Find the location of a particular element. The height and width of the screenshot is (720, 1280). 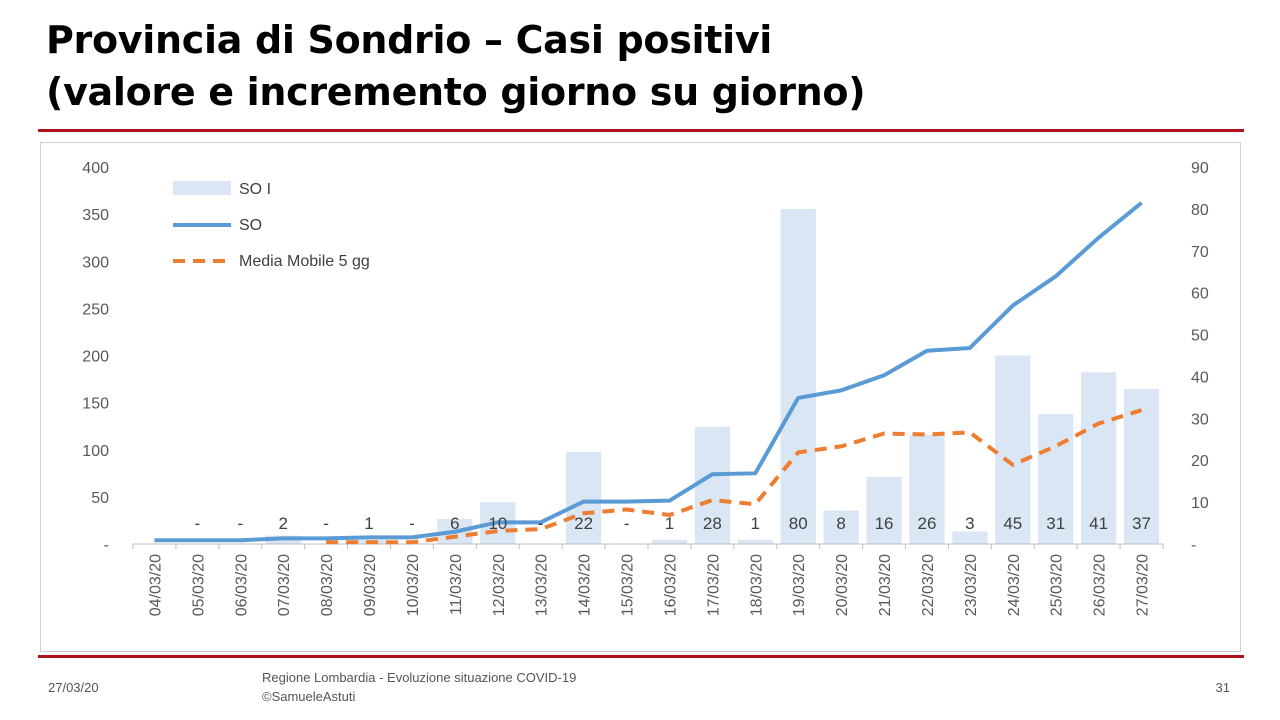

bar-data-label: 3 is located at coordinates (969, 523).